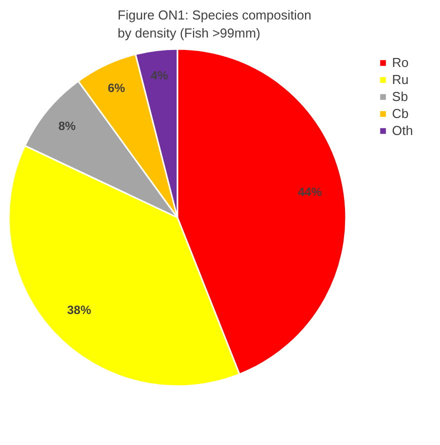 The image size is (440, 445). What do you see at coordinates (402, 130) in the screenshot?
I see `legend-label: Oth` at bounding box center [402, 130].